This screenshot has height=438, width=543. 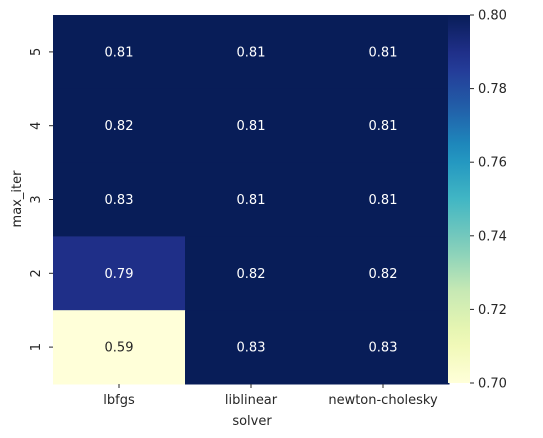 I want to click on colorbar, so click(x=459, y=199).